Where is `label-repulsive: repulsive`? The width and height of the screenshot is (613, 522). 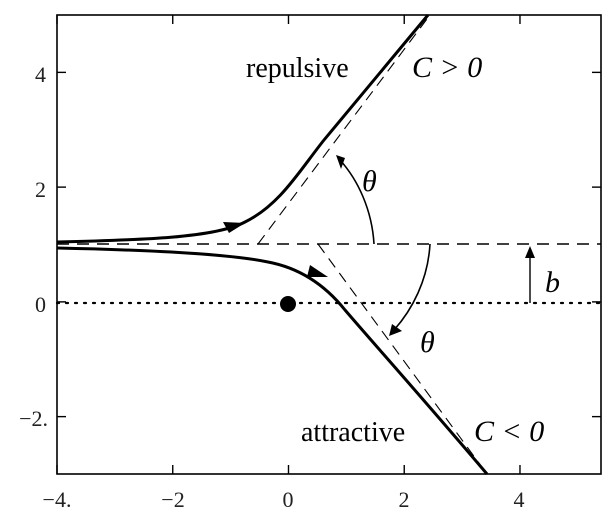 label-repulsive: repulsive is located at coordinates (297, 68).